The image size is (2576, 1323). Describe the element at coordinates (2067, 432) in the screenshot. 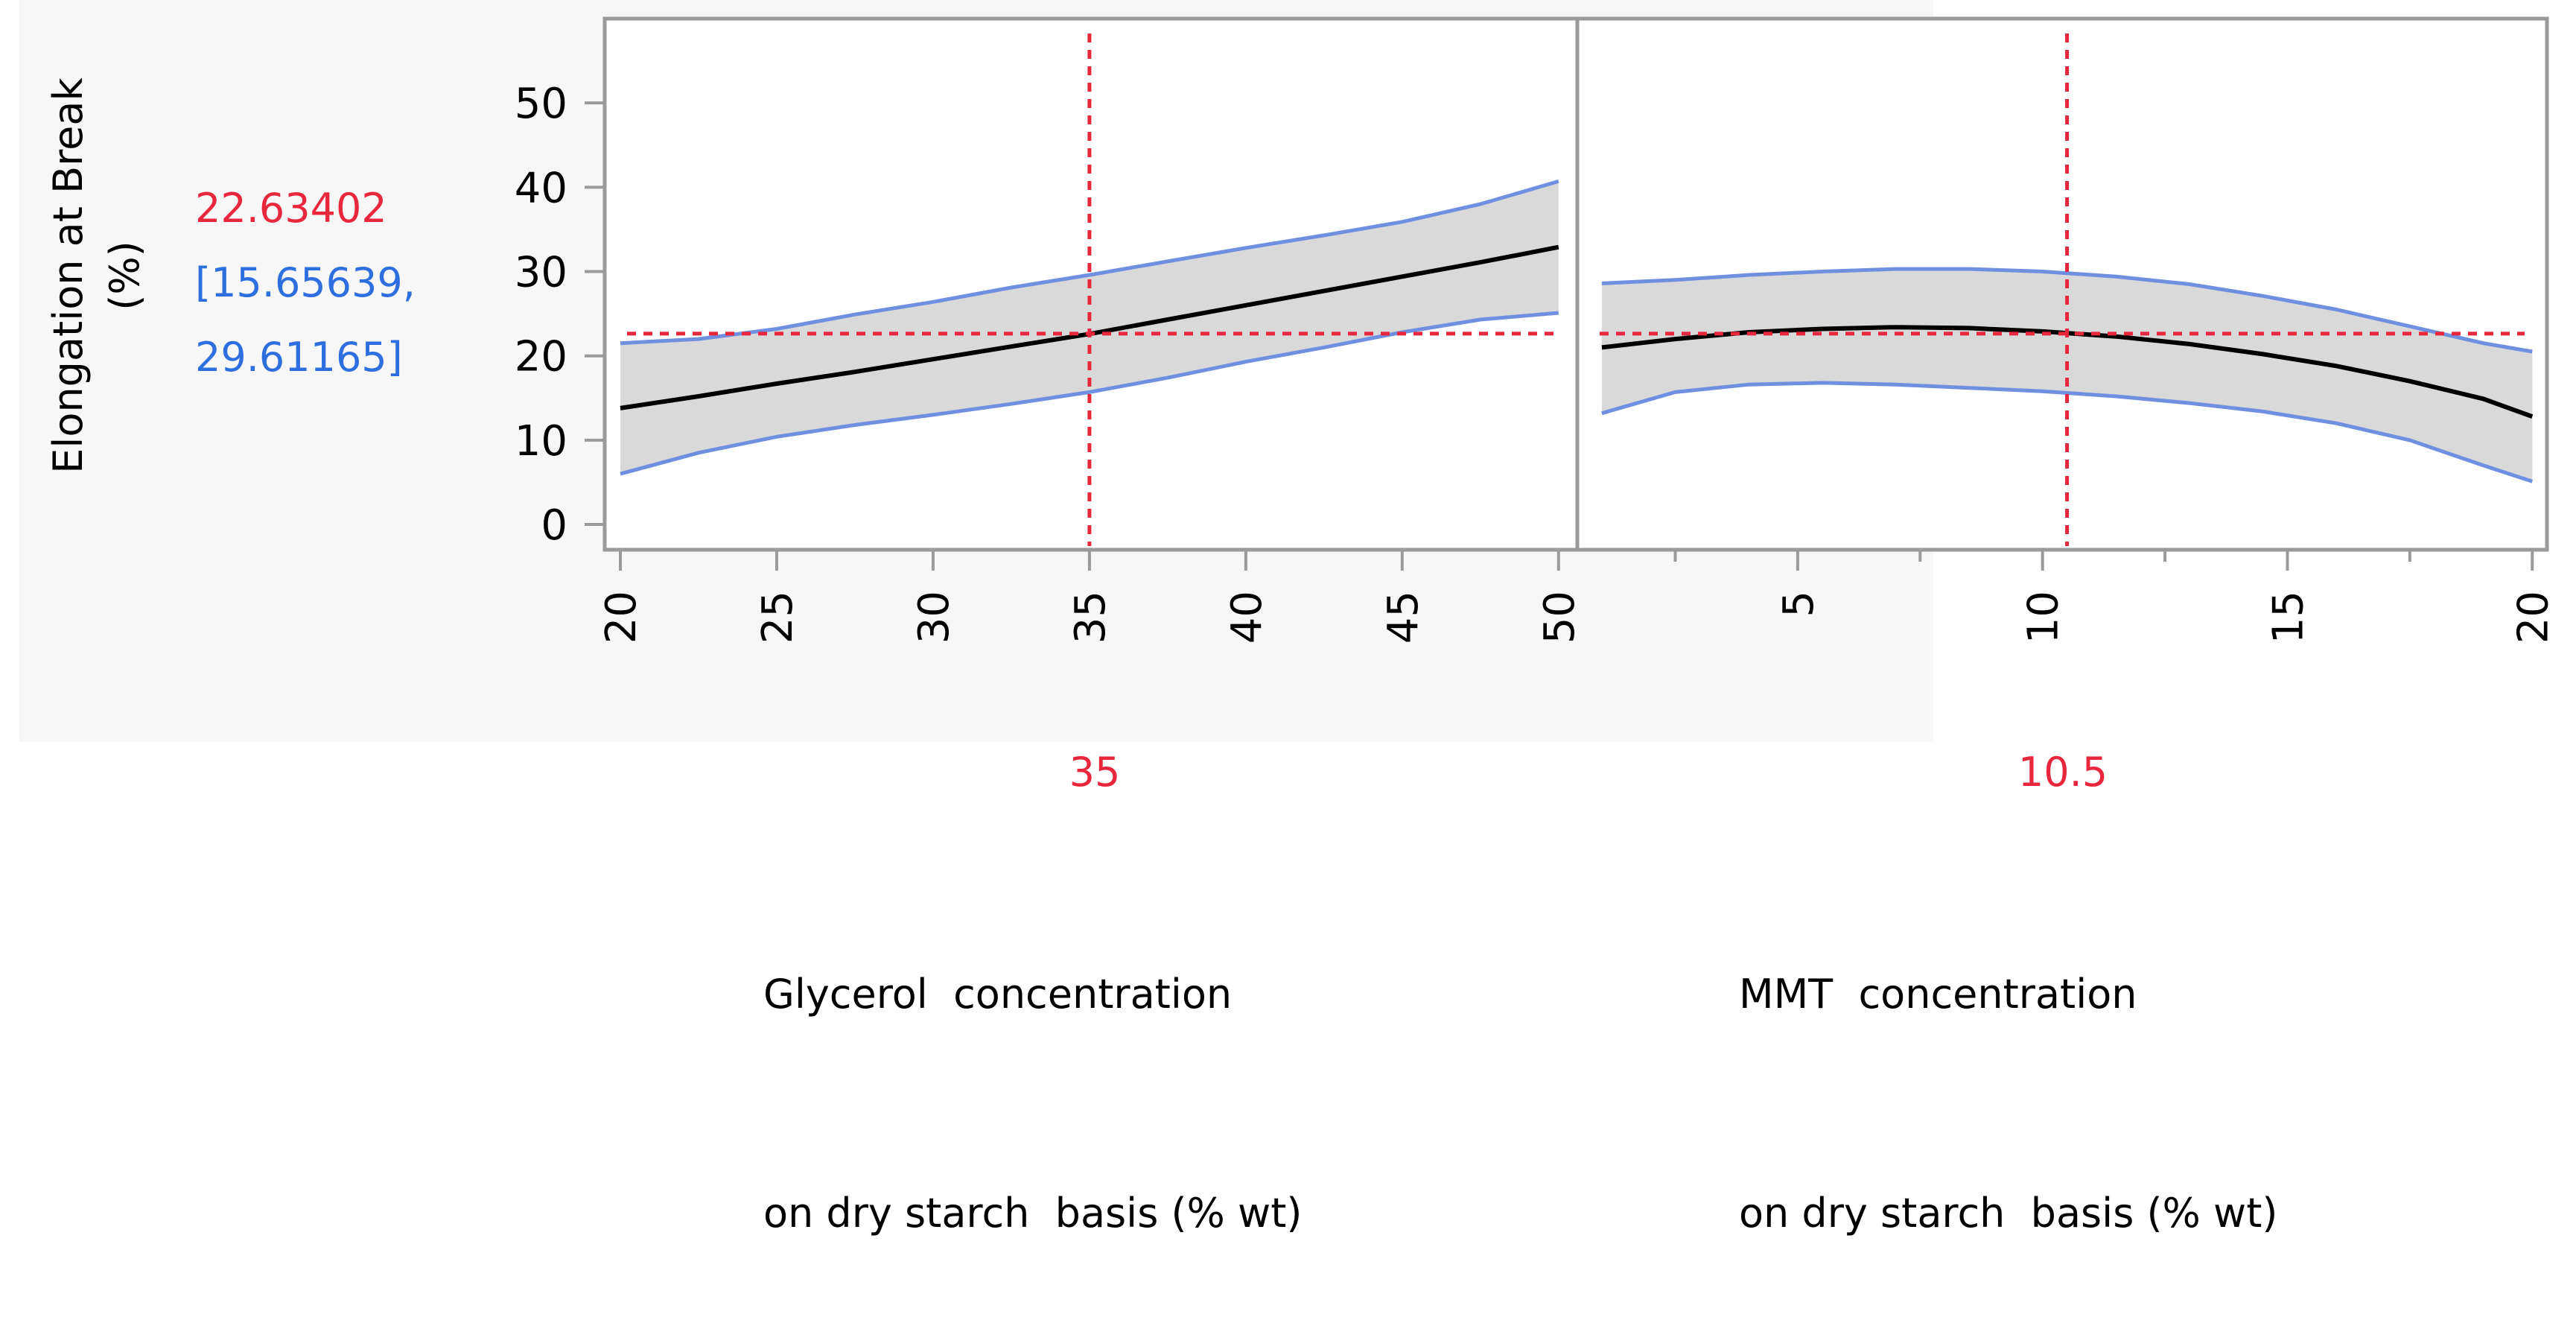

I see `lower-ci-line` at that location.